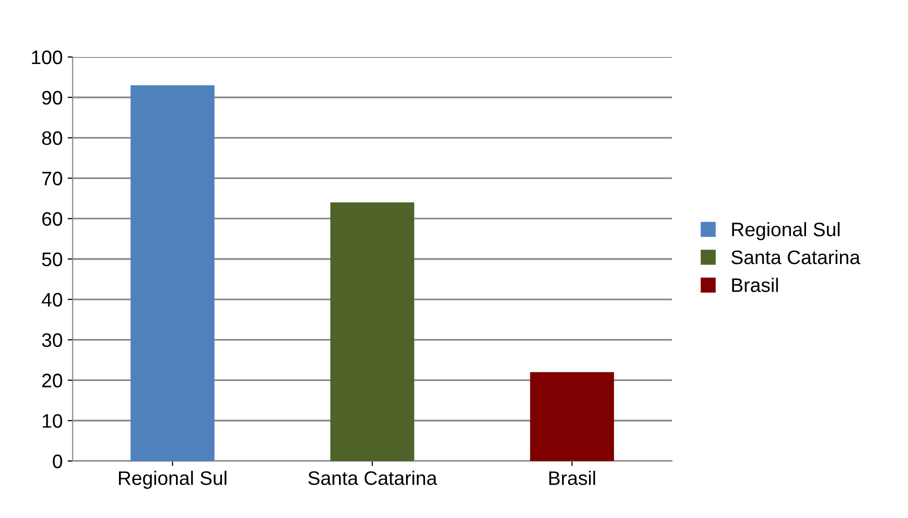 This screenshot has width=908, height=518. What do you see at coordinates (52, 381) in the screenshot?
I see `y-tick-label: 20` at bounding box center [52, 381].